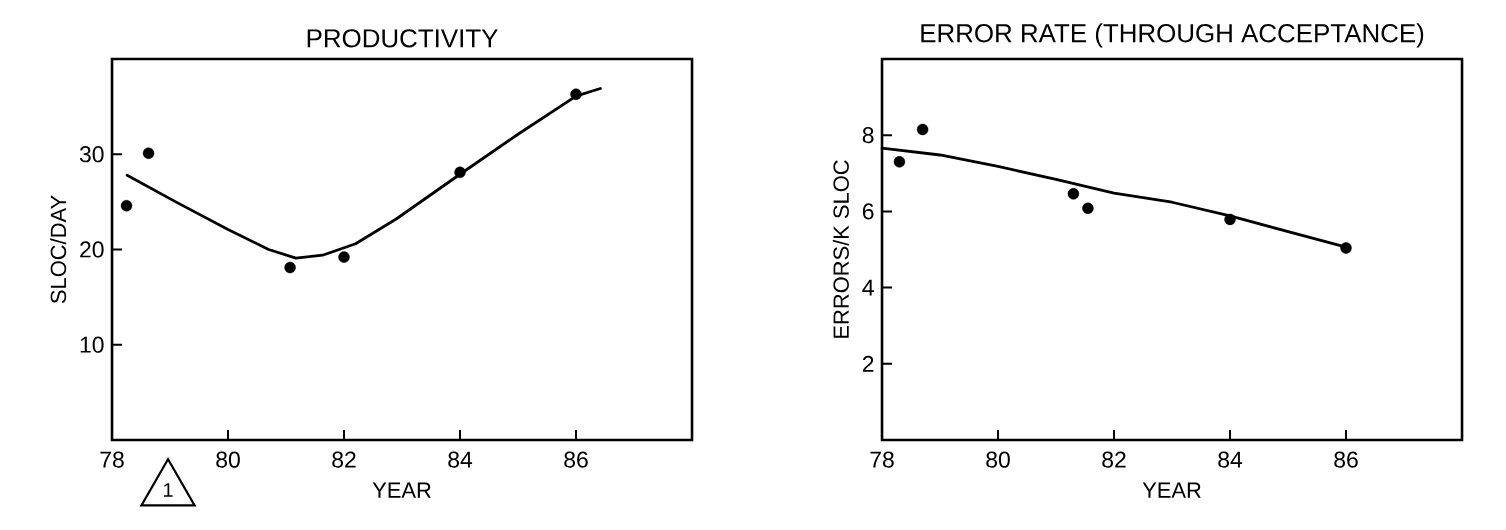 The width and height of the screenshot is (1506, 530). What do you see at coordinates (92, 344) in the screenshot?
I see `y-tick-label: 10` at bounding box center [92, 344].